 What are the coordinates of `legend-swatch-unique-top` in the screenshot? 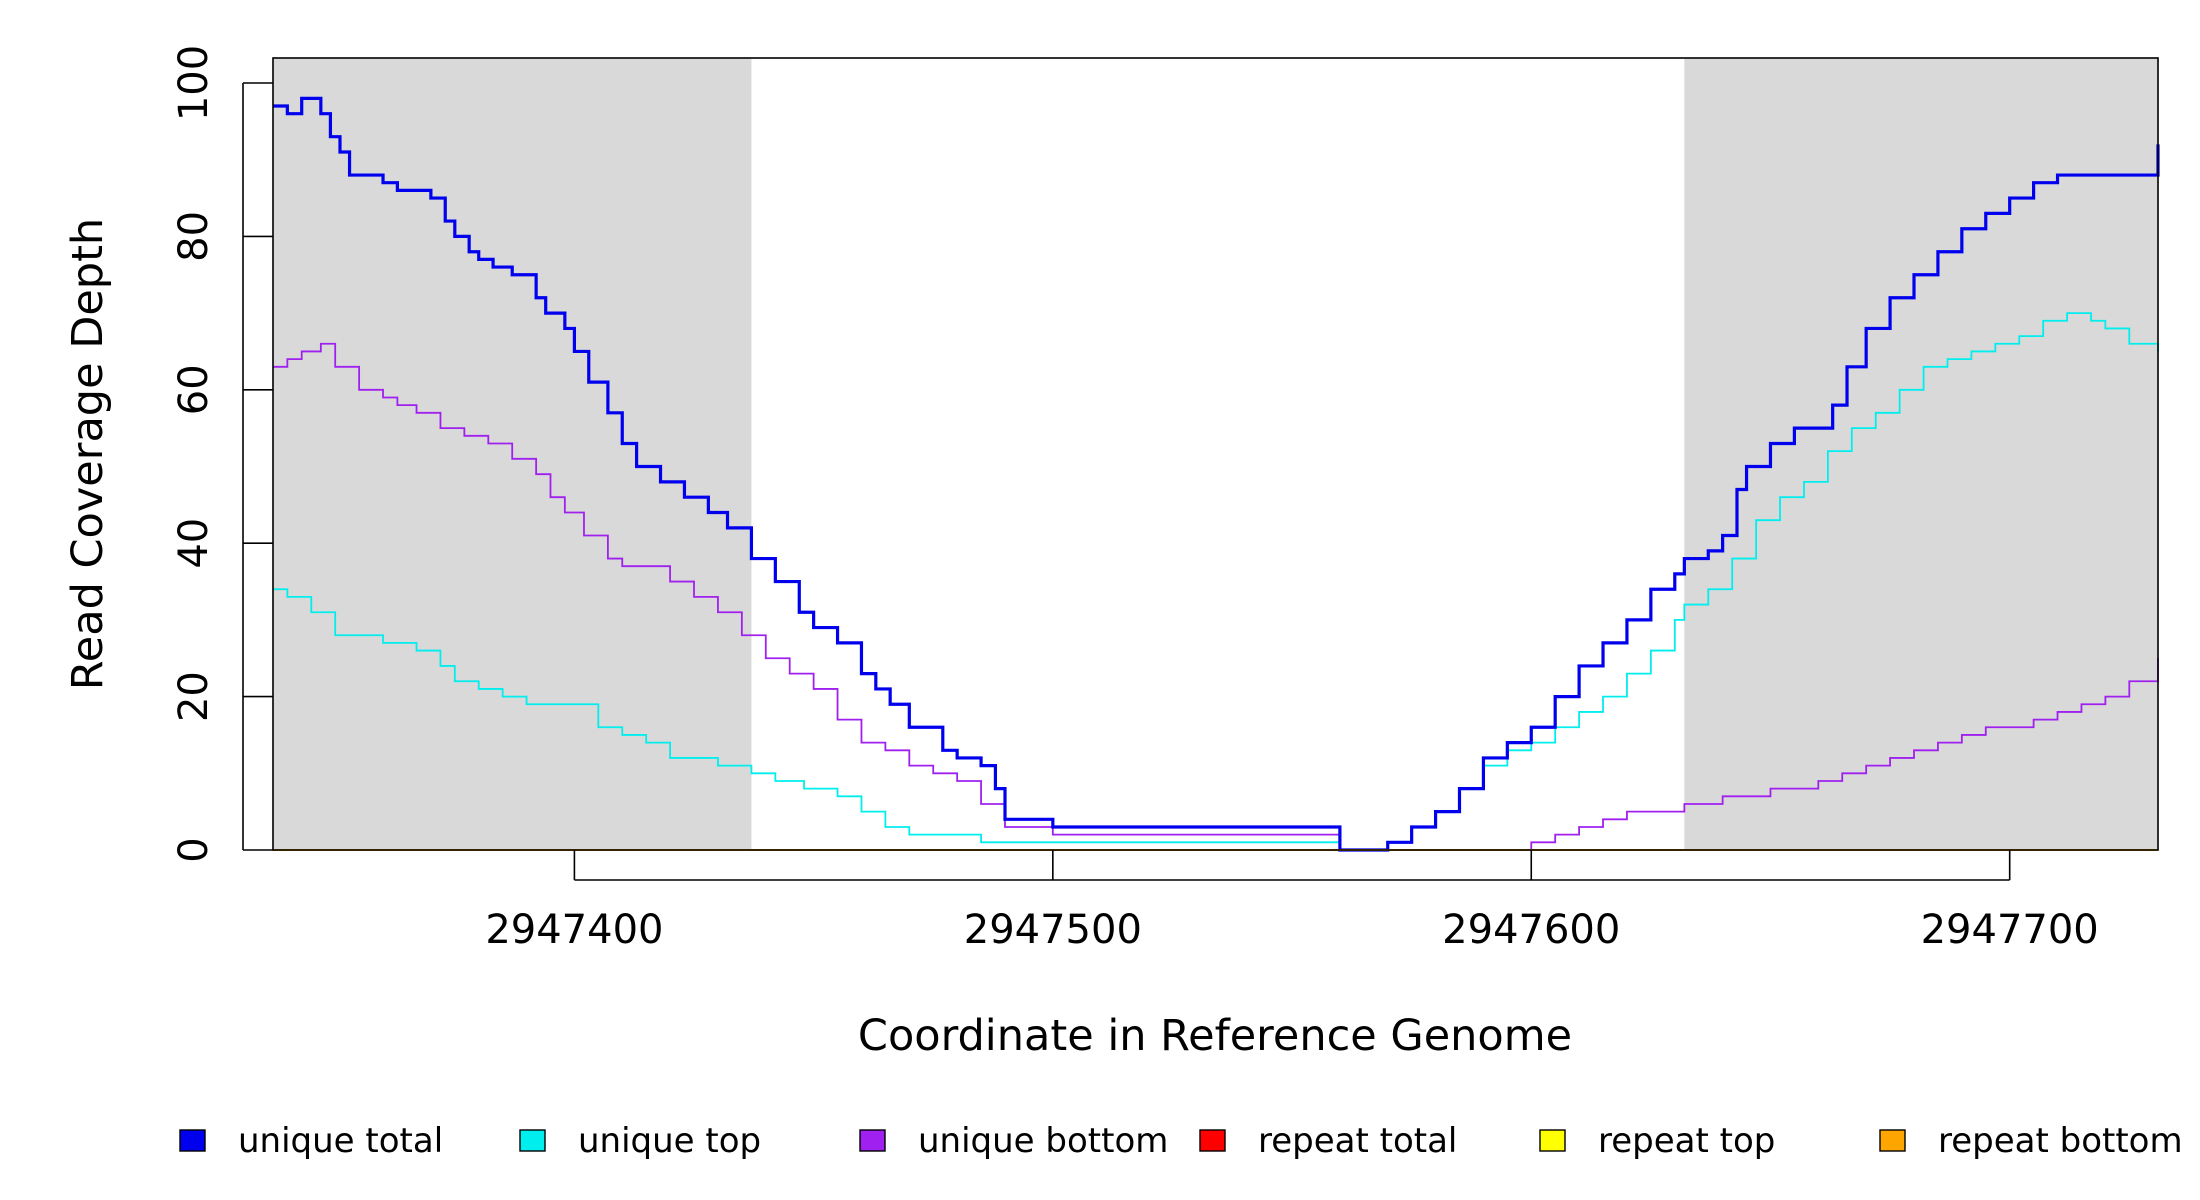 It's located at (532, 1140).